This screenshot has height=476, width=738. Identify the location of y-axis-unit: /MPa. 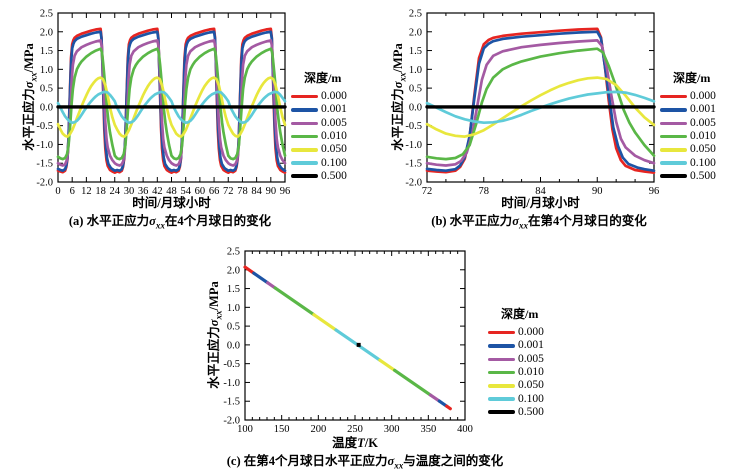
(214, 296).